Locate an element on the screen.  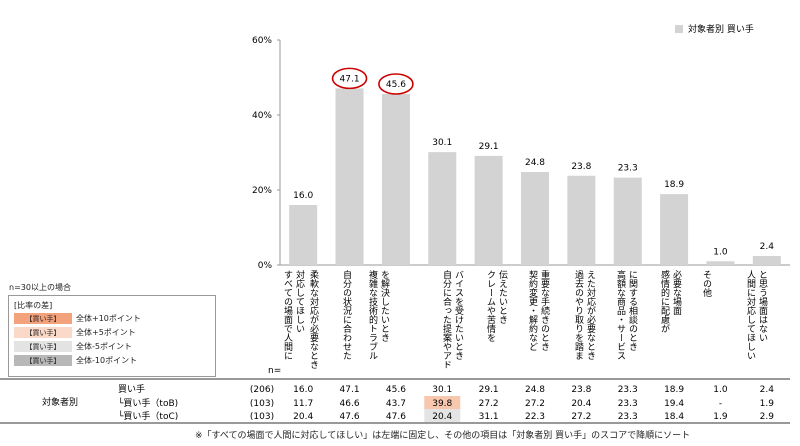
legend-intro: n=30以上の場合 is located at coordinates (40, 287).